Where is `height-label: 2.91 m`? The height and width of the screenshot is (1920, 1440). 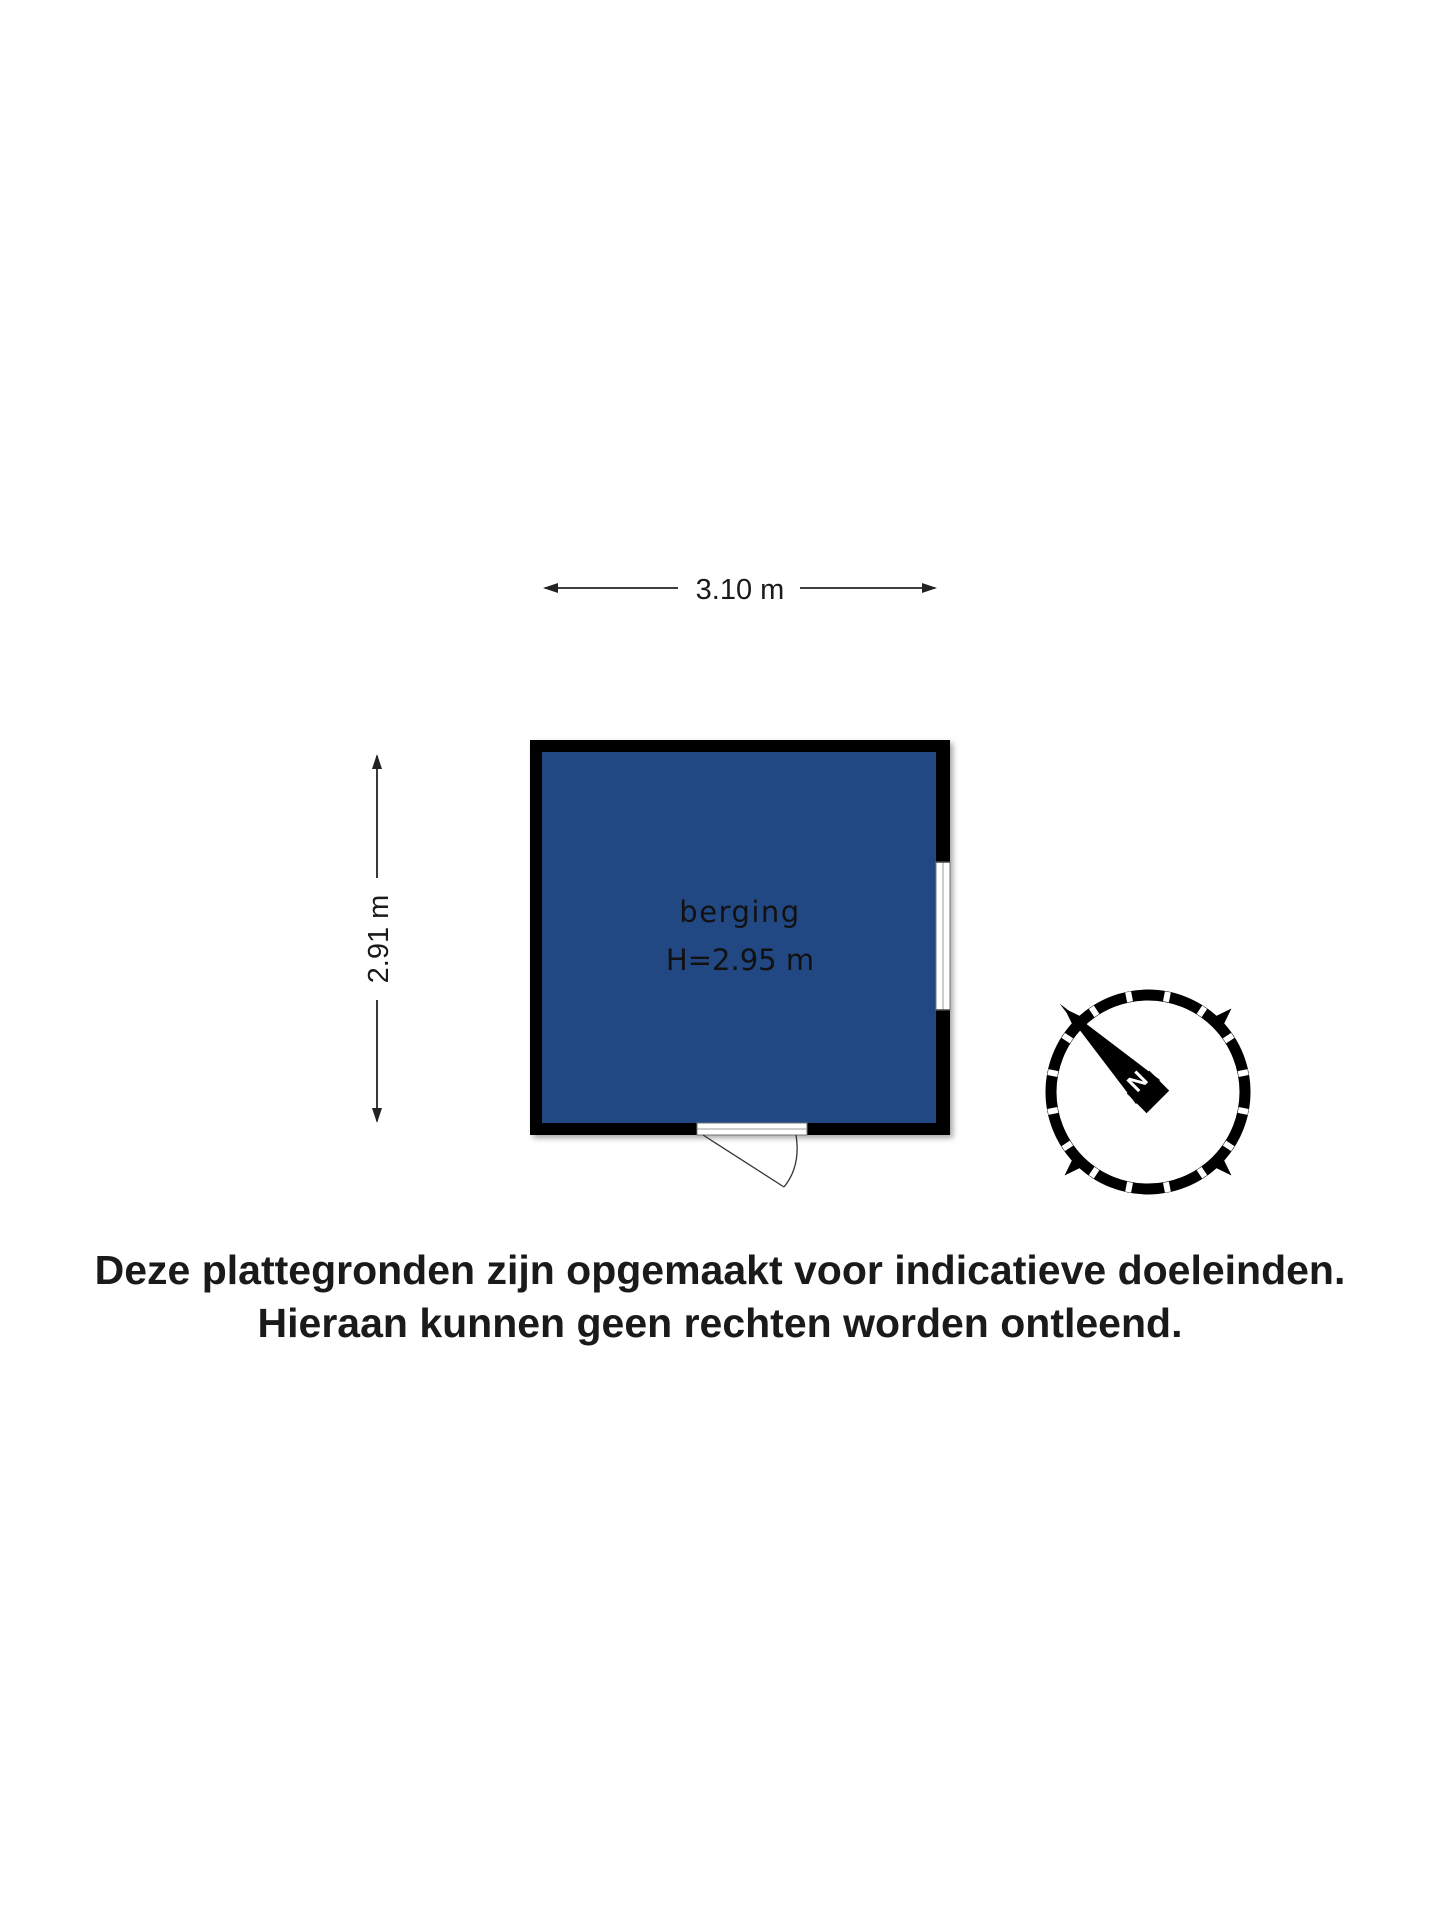
height-label: 2.91 m is located at coordinates (379, 939).